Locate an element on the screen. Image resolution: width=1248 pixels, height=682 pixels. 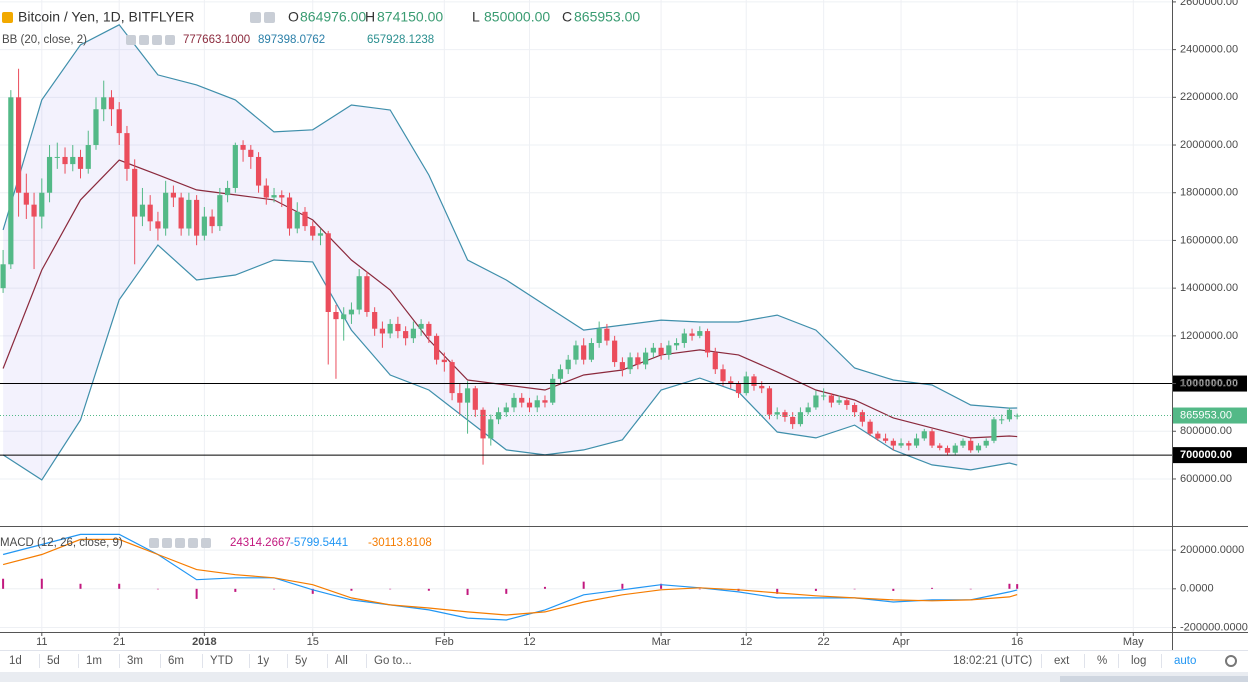
toolbar-button: 6m is located at coordinates (176, 661).